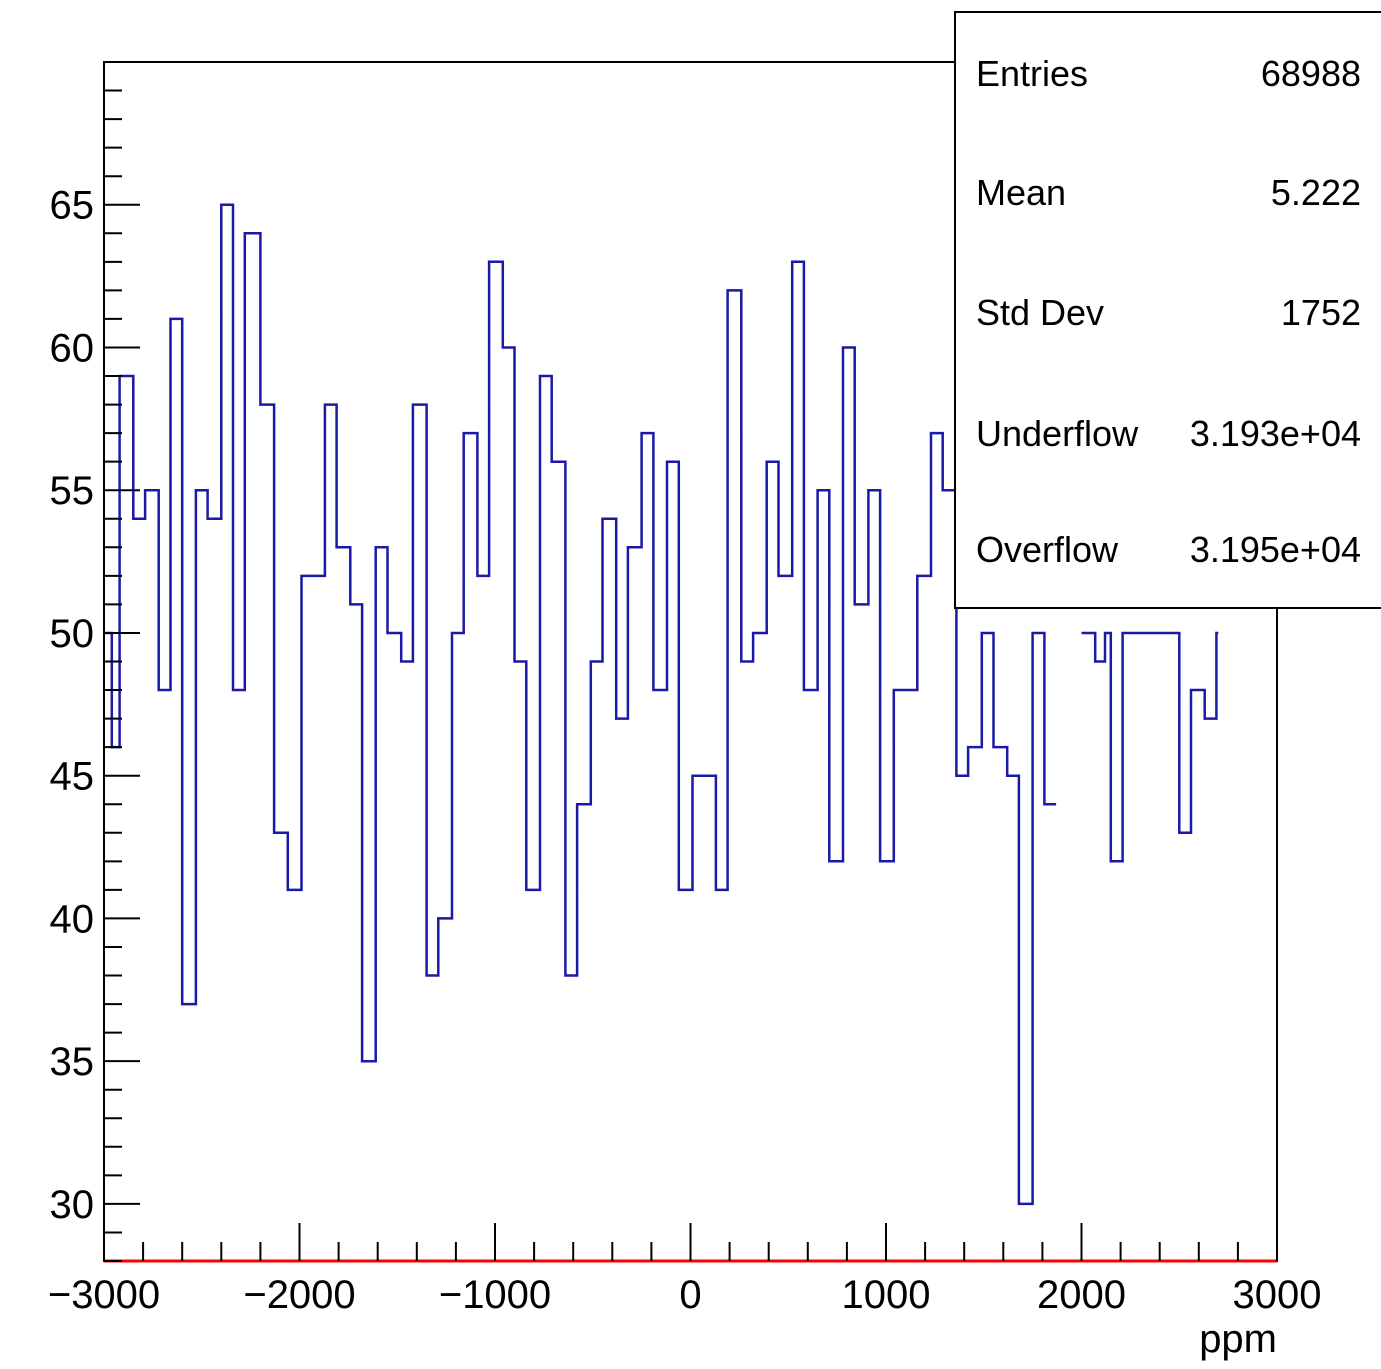 Image resolution: width=1381 pixels, height=1369 pixels. What do you see at coordinates (886, 1295) in the screenshot?
I see `x-tick-label: 1000` at bounding box center [886, 1295].